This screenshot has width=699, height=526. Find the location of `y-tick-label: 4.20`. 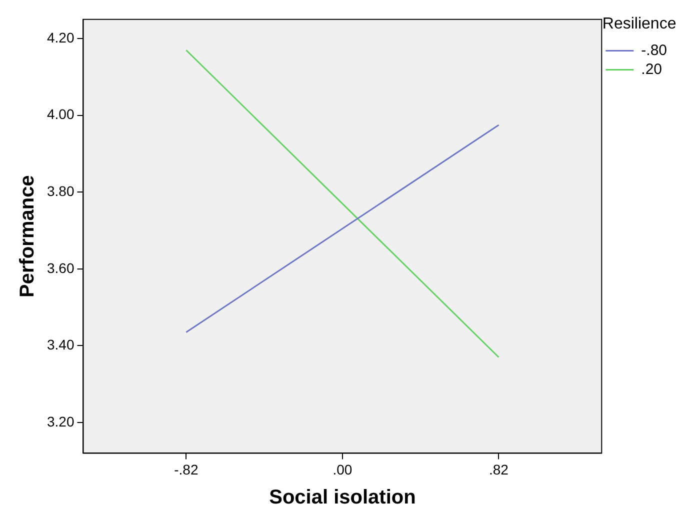

y-tick-label: 4.20 is located at coordinates (60, 37).